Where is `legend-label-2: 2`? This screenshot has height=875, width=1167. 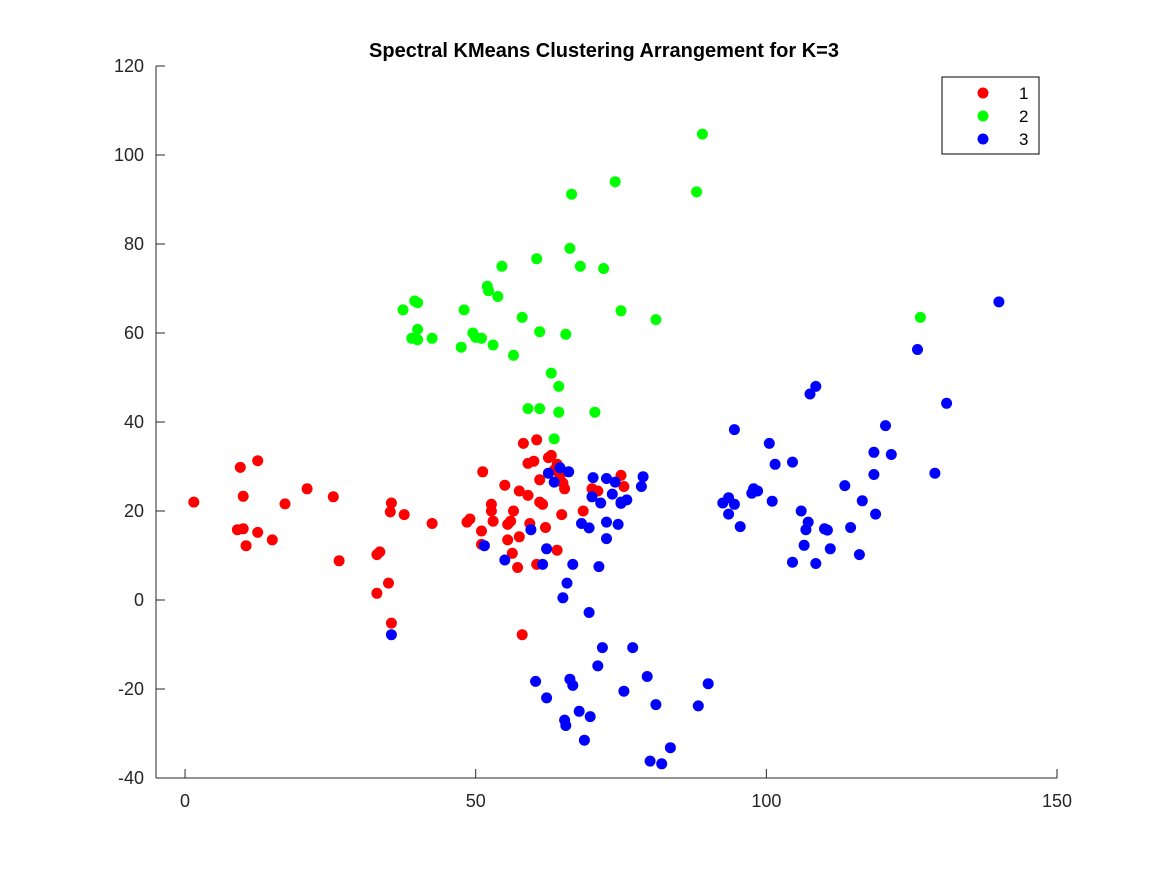 legend-label-2: 2 is located at coordinates (1023, 116).